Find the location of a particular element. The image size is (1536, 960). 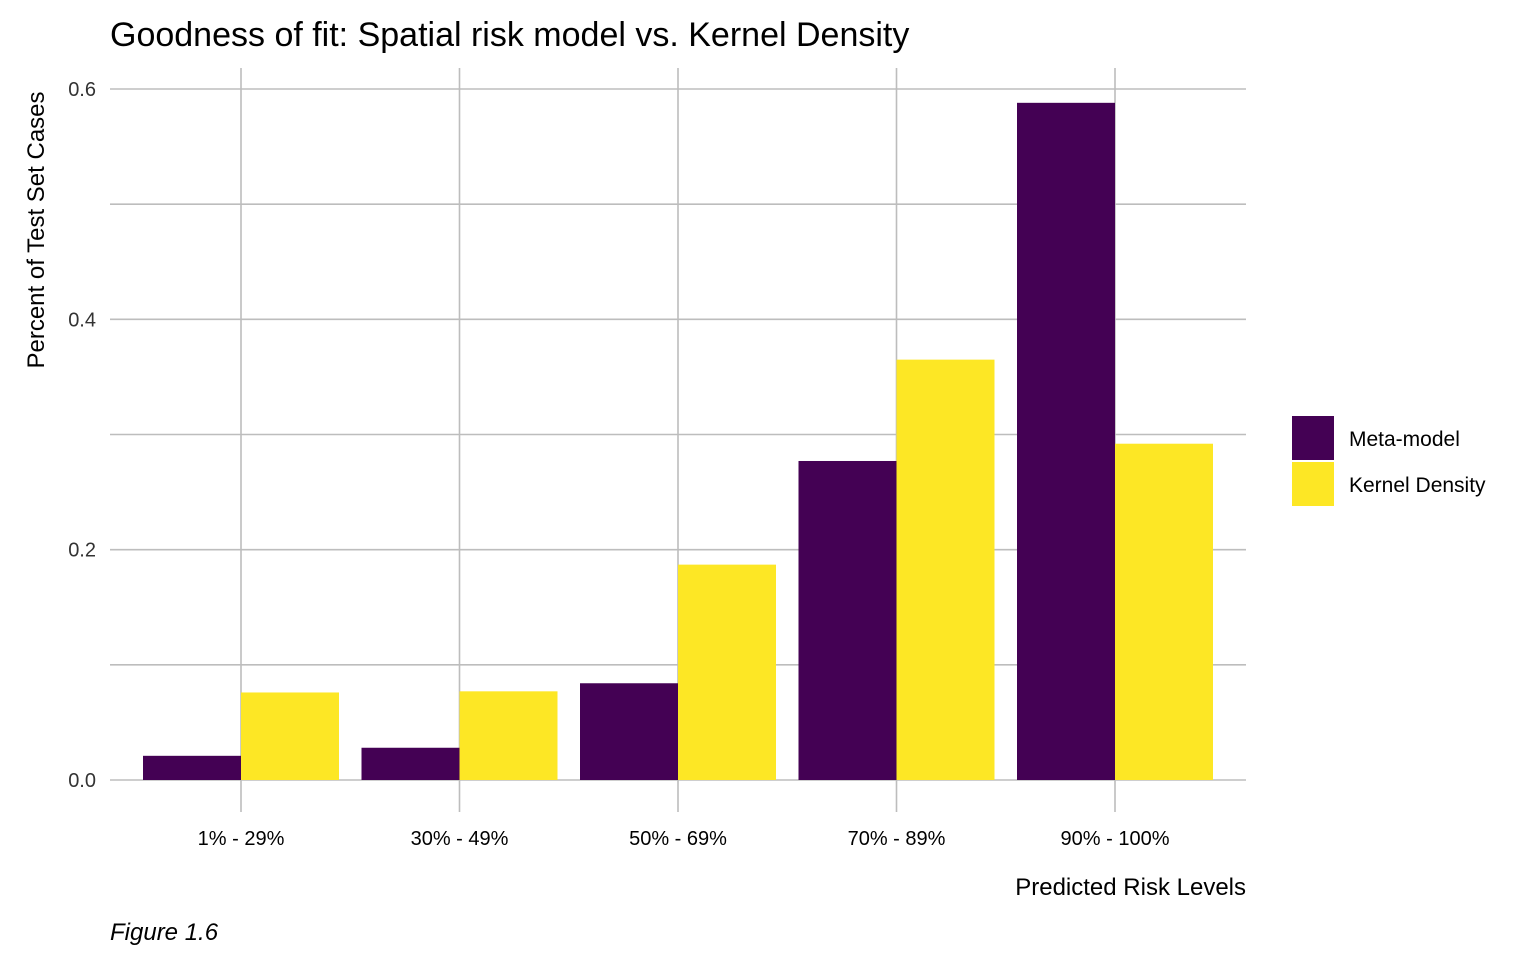

y-axis-ticks: 0.0 0.2 0.4 0.6 is located at coordinates (82, 435).